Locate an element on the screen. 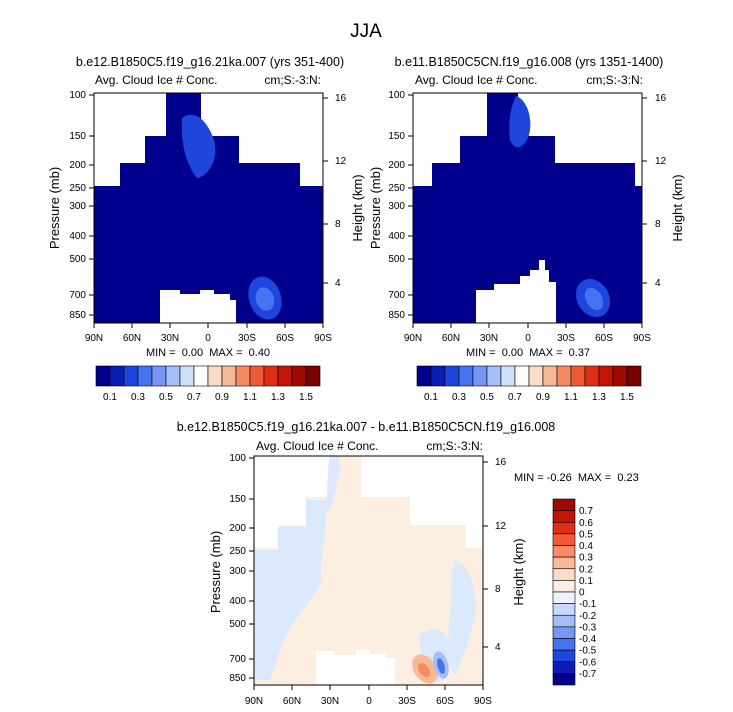 The width and height of the screenshot is (733, 712). panel-2-colorbar: 0.1 0.3 0.5 0.7 0.9 1.1 1.3 1.5 is located at coordinates (529, 384).